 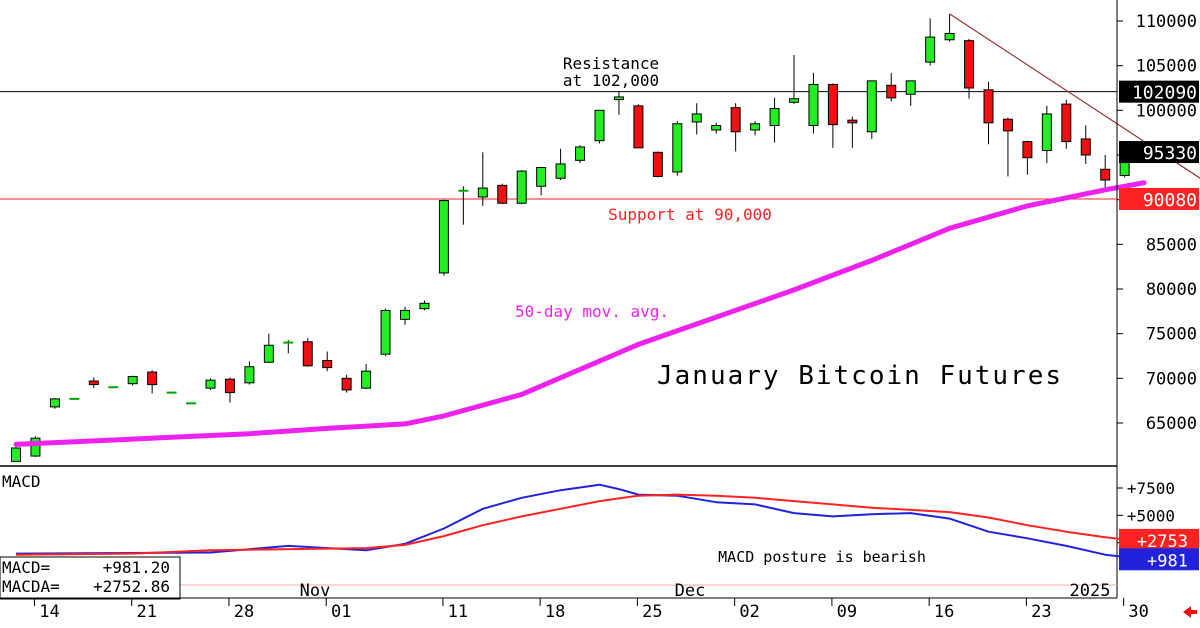 What do you see at coordinates (90, 578) in the screenshot?
I see `macd-readout-box` at bounding box center [90, 578].